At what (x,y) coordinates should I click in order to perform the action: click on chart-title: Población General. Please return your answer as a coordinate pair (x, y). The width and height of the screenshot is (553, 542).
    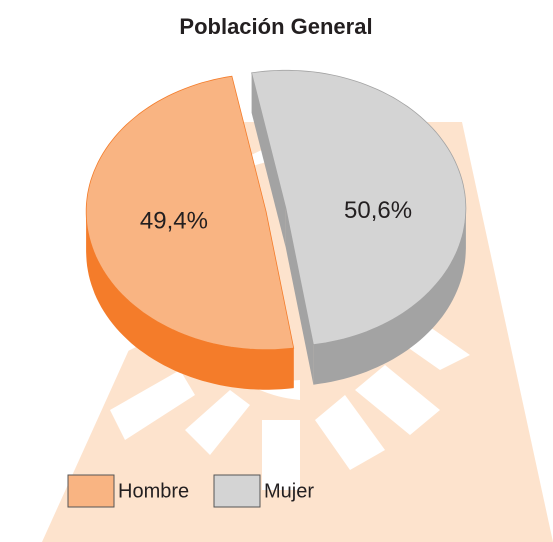
    Looking at the image, I should click on (275, 26).